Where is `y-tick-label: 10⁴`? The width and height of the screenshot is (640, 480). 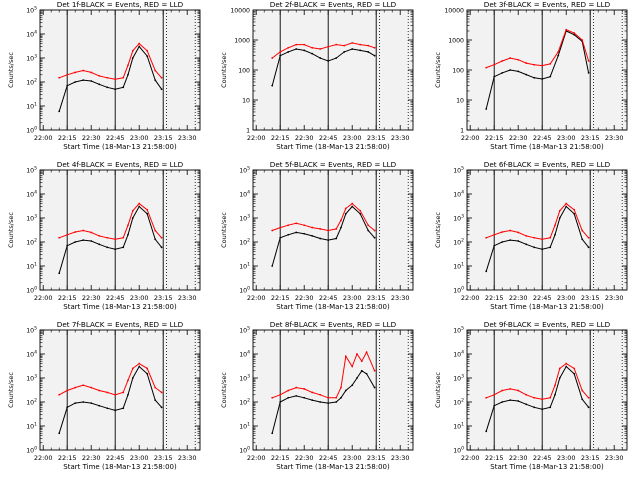
y-tick-label: 10⁴ is located at coordinates (31, 354).